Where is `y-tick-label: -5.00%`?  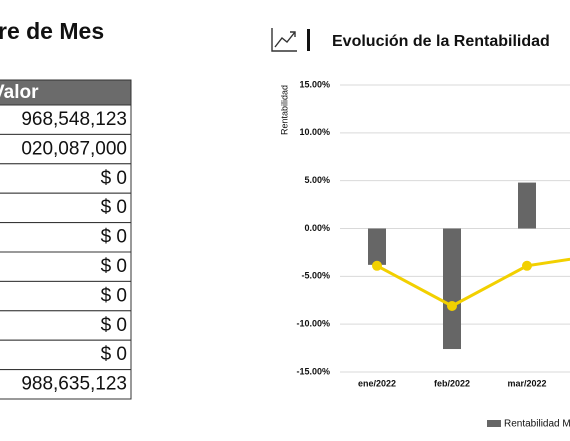 y-tick-label: -5.00% is located at coordinates (315, 276).